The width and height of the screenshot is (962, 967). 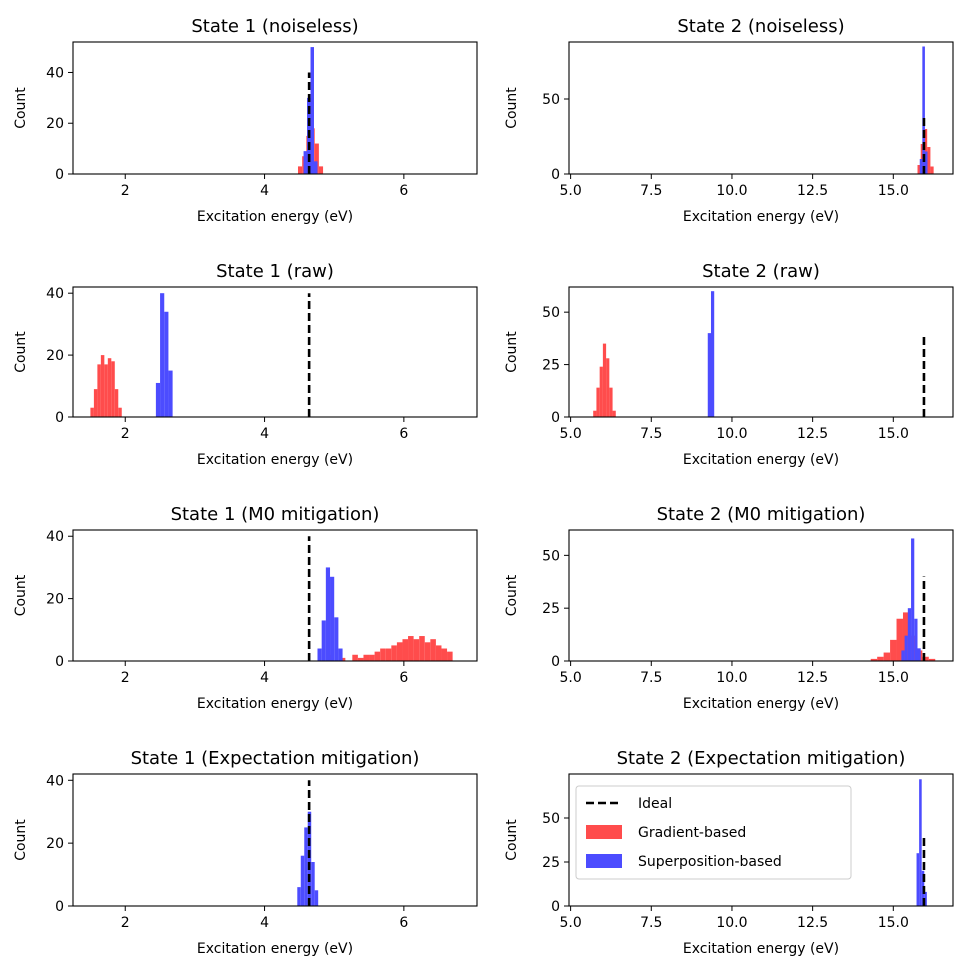 What do you see at coordinates (125, 678) in the screenshot?
I see `x-tick-label: 2` at bounding box center [125, 678].